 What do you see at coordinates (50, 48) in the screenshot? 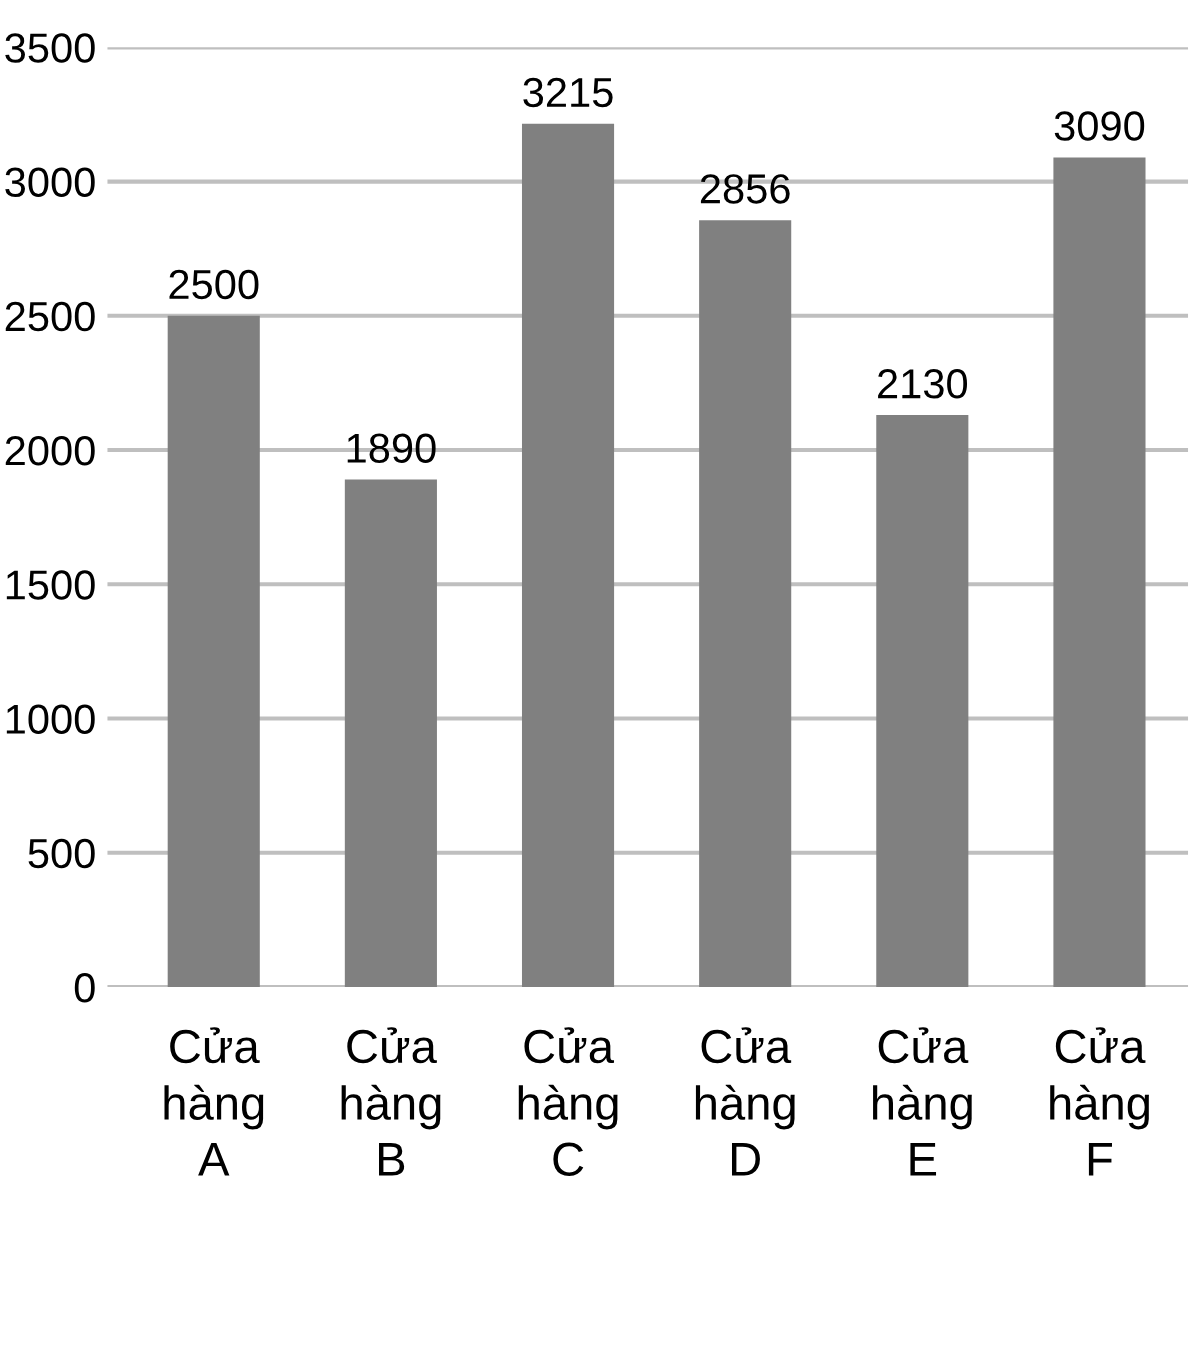
I see `y-tick-label: 3500` at bounding box center [50, 48].